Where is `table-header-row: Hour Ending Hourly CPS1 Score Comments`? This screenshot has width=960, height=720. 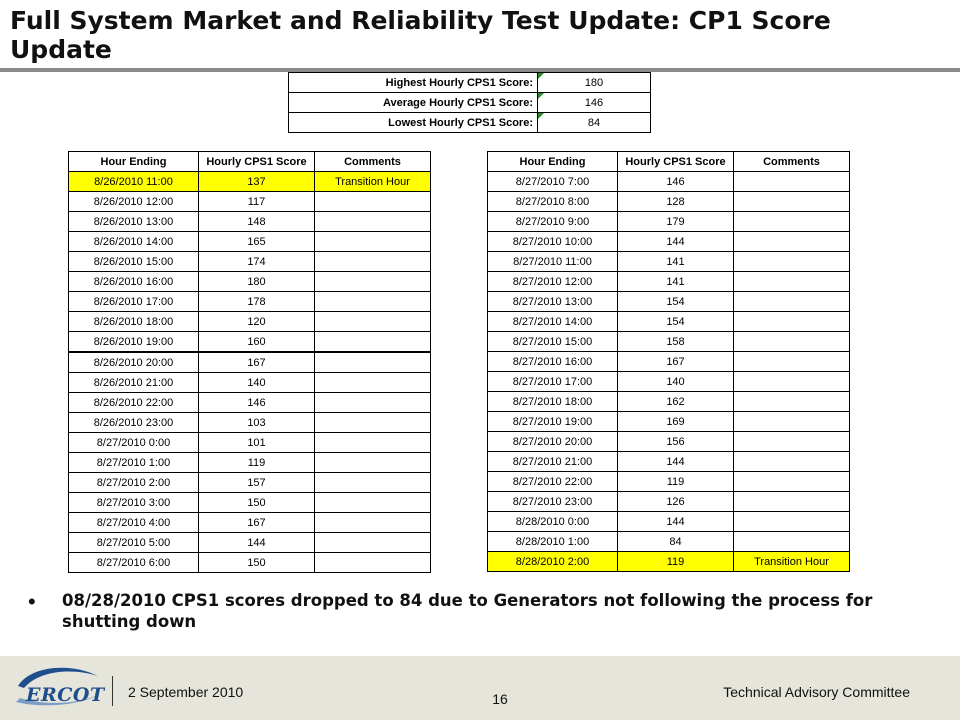 table-header-row: Hour Ending Hourly CPS1 Score Comments is located at coordinates (249, 161).